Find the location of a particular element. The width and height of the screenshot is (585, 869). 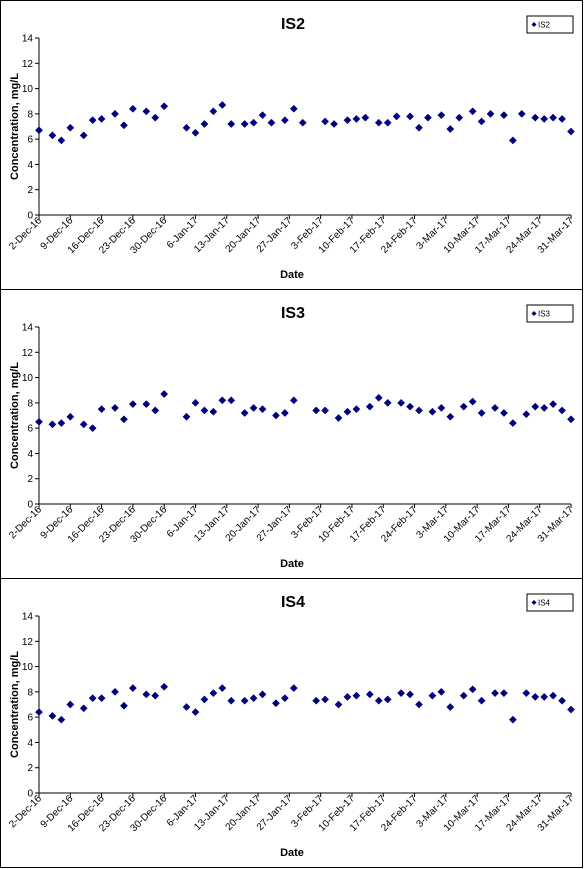

y-tick-label: 10 is located at coordinates (28, 378).